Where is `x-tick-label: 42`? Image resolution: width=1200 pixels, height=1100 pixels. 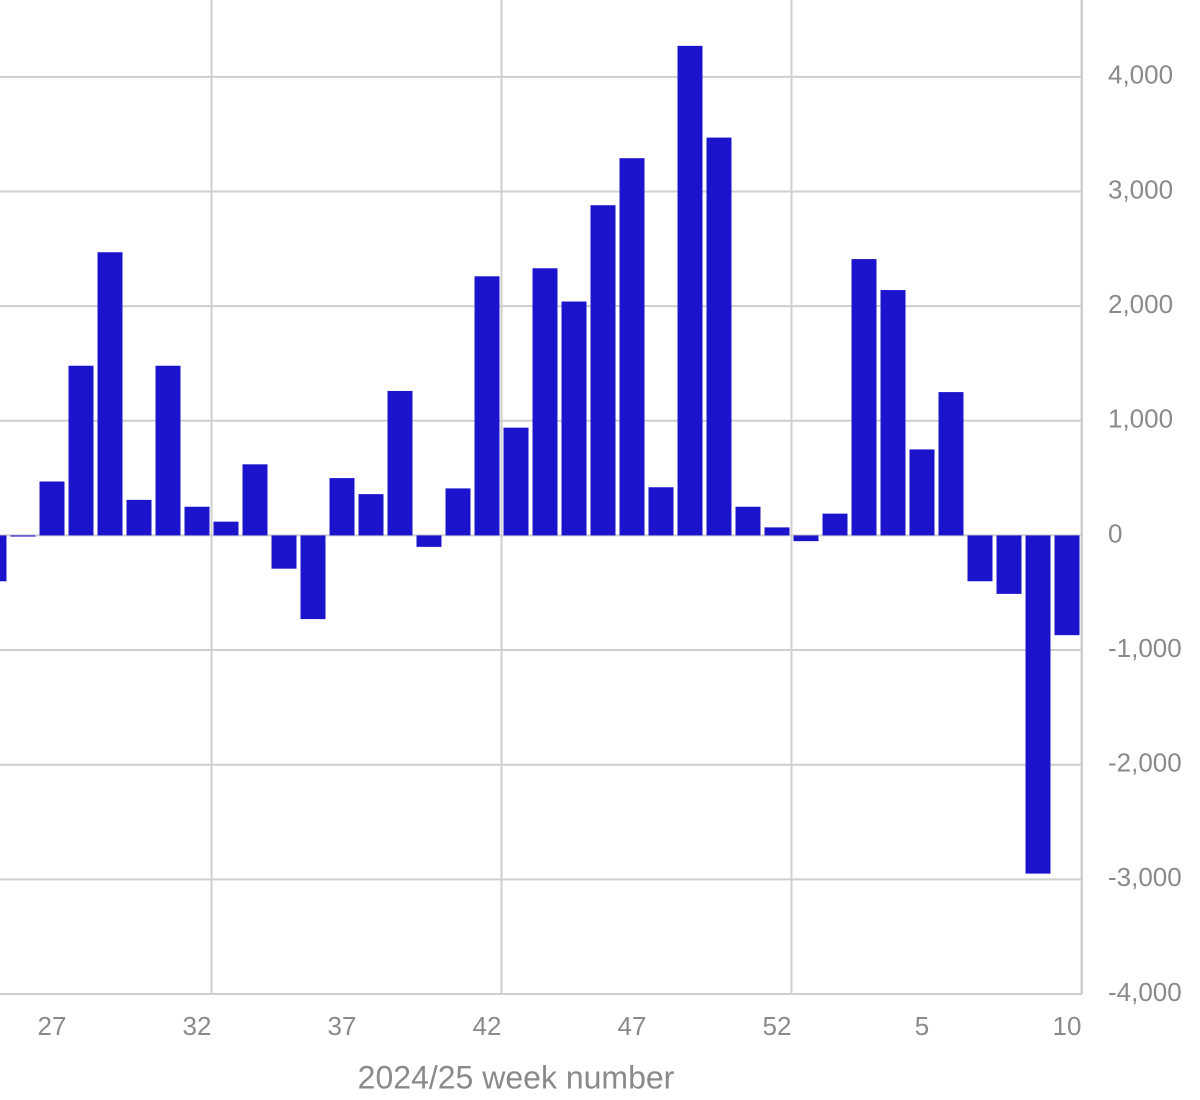 x-tick-label: 42 is located at coordinates (487, 1026).